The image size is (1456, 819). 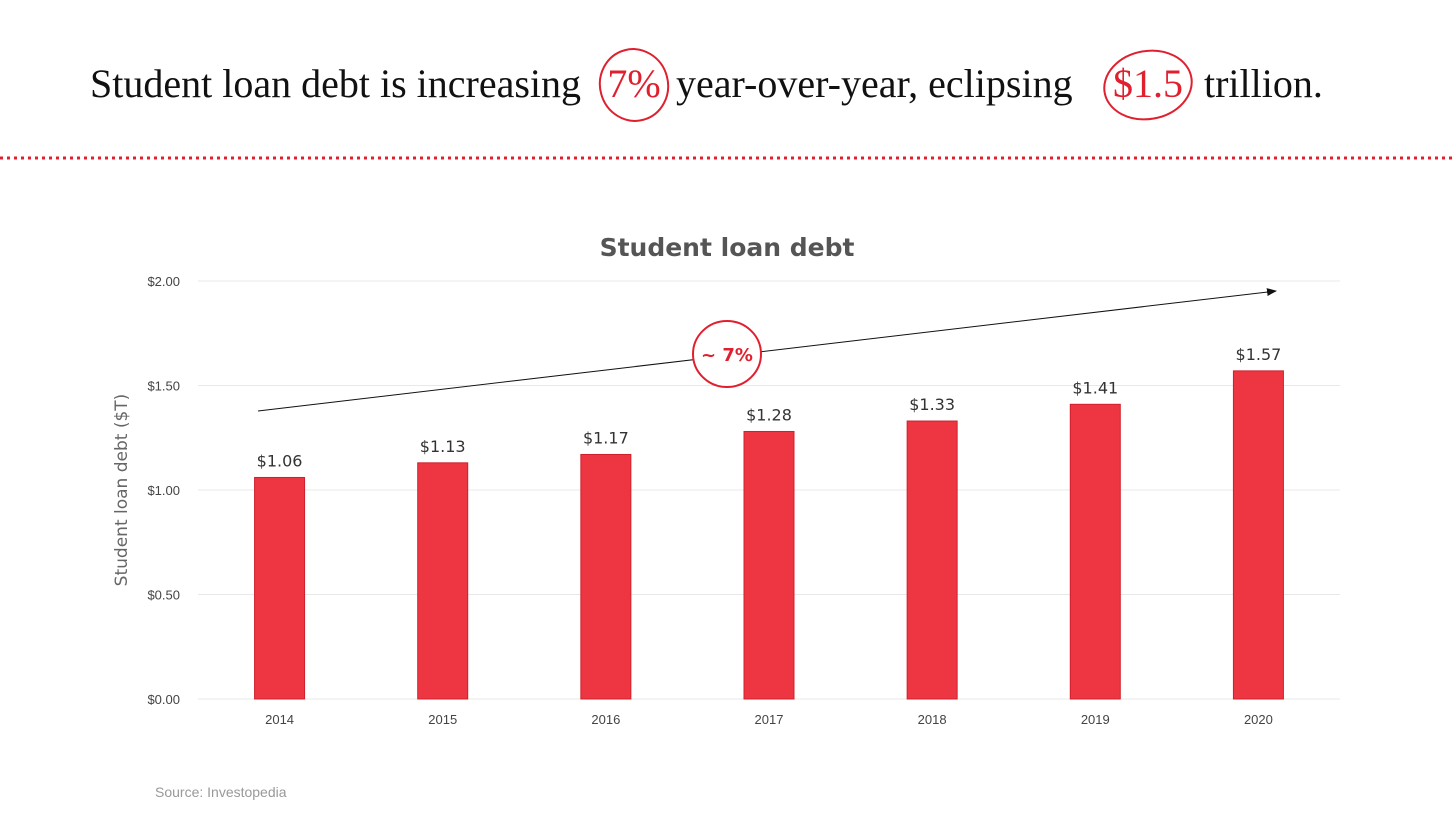 I want to click on chart-title: Student loan debt, so click(x=727, y=247).